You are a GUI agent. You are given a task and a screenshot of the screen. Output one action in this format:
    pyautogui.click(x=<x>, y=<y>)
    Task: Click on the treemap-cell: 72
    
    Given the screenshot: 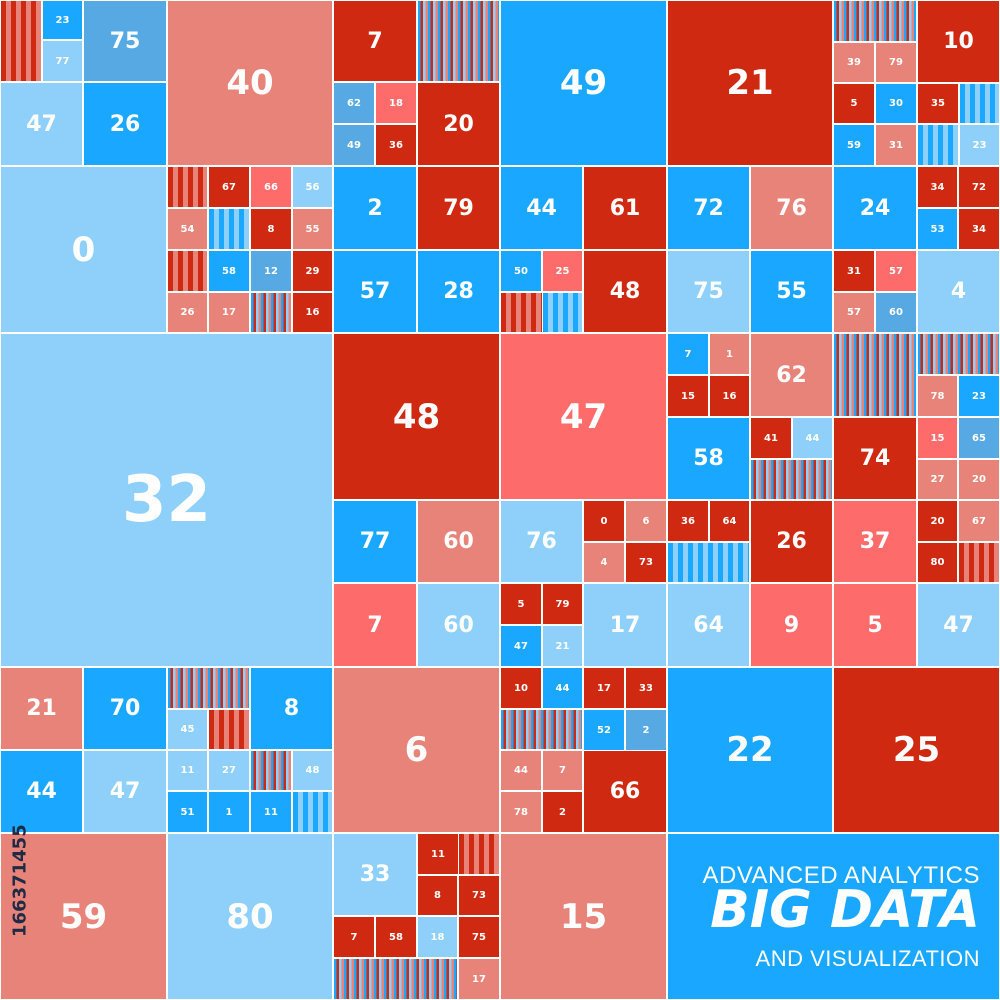 What is the action you would take?
    pyautogui.click(x=708, y=208)
    